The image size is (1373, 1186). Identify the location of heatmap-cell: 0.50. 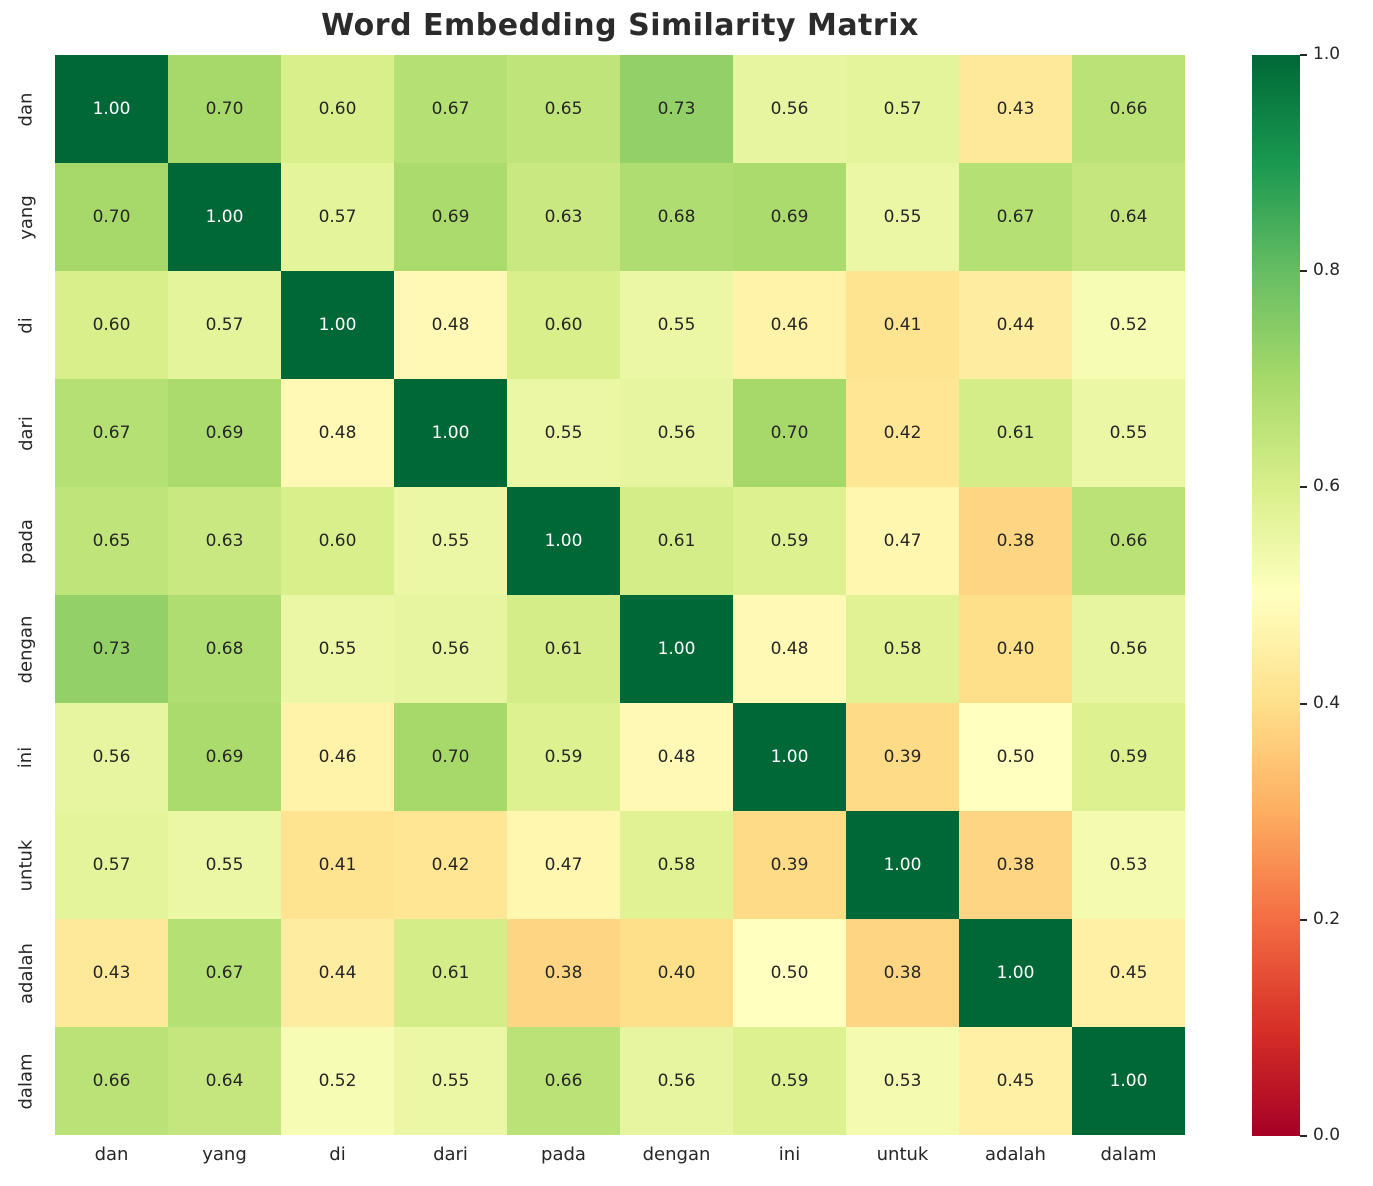
(1015, 757).